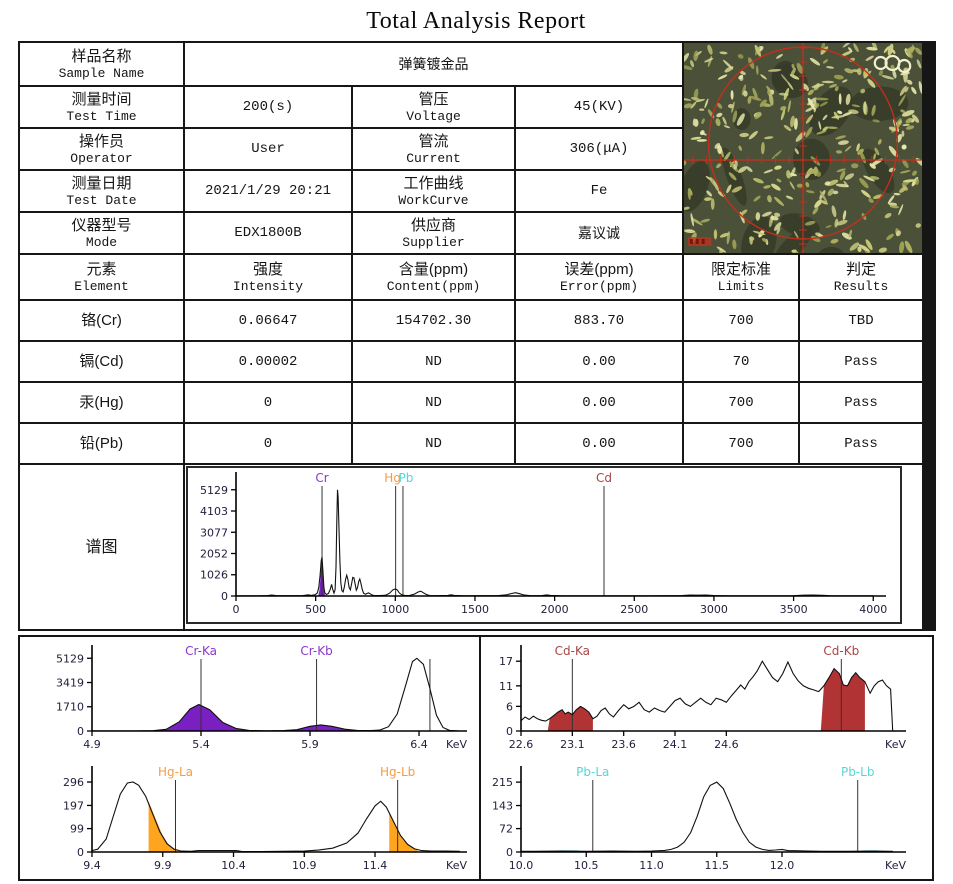  Describe the element at coordinates (321, 478) in the screenshot. I see `svg-text: Cr` at that location.